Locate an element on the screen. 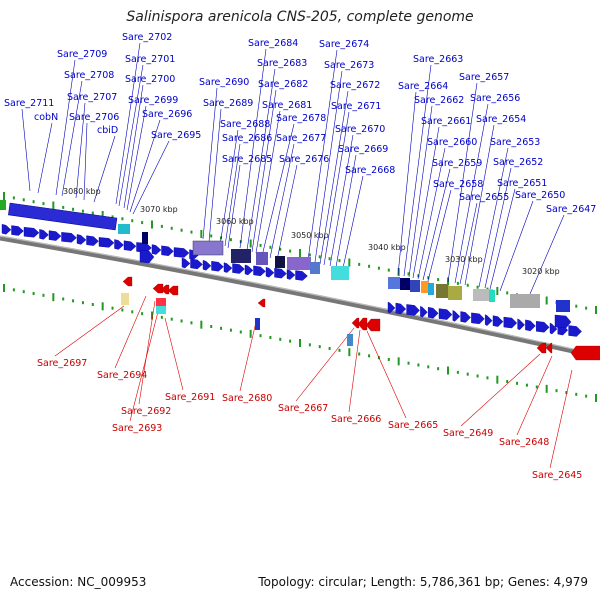  gene-label-forward: Sare_2656 is located at coordinates (495, 98).